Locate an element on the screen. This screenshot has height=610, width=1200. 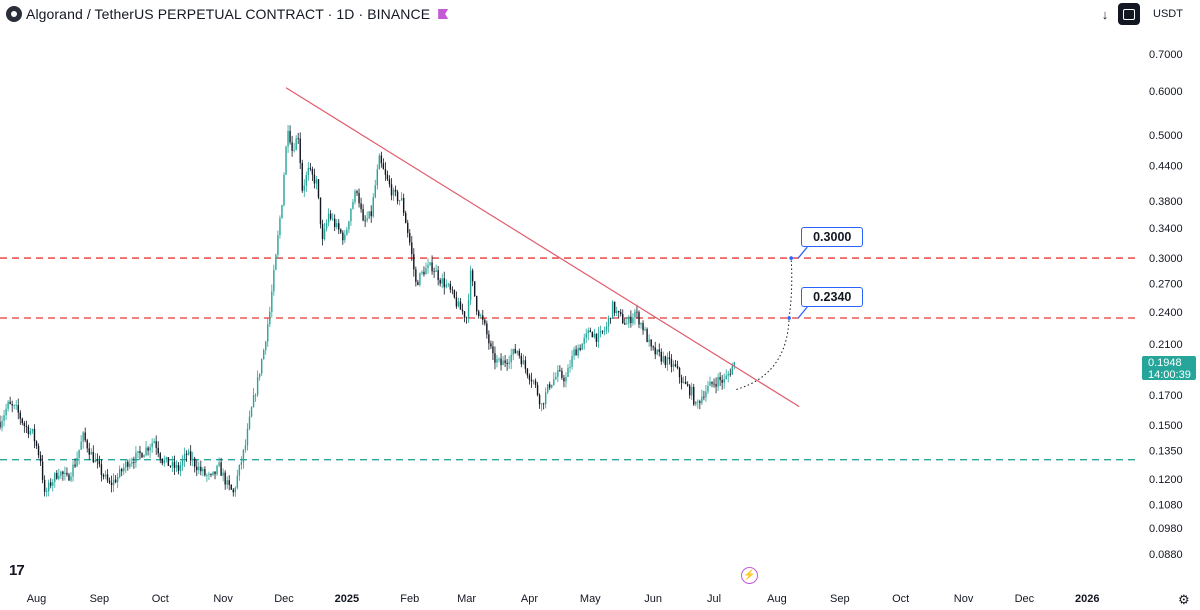
y-tick-label: 0.1080 is located at coordinates (1166, 505).